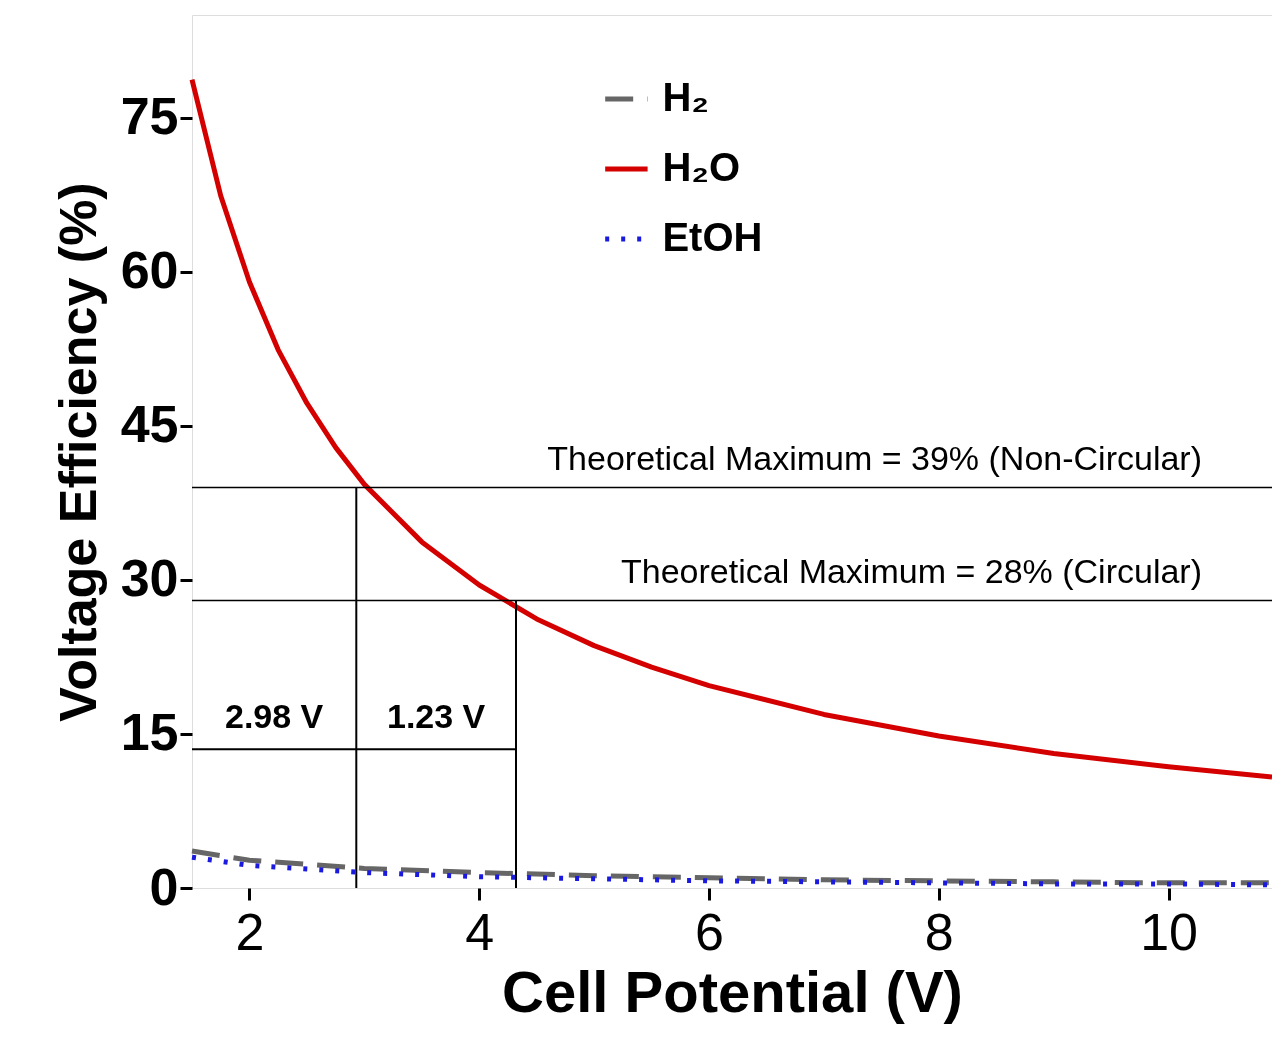  What do you see at coordinates (164, 886) in the screenshot?
I see `y-tick-label: 0` at bounding box center [164, 886].